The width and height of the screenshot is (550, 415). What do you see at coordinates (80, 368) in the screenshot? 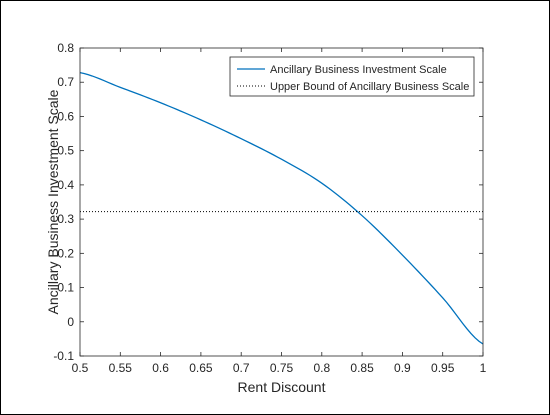
I see `x-tick-label: 0.5` at bounding box center [80, 368].